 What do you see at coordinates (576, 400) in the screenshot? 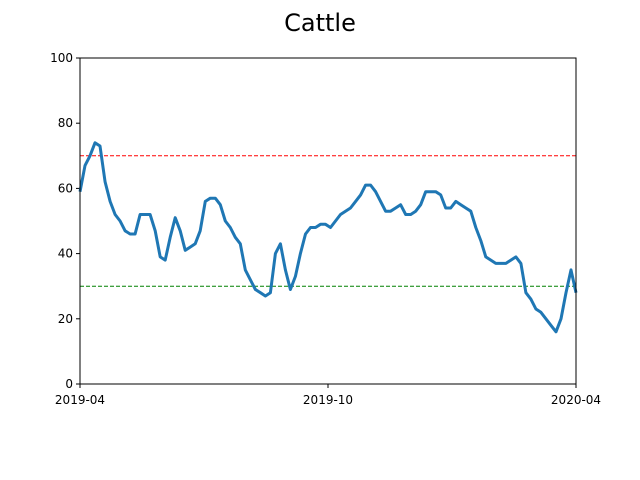
I see `x-tick-label: 2020-04` at bounding box center [576, 400].